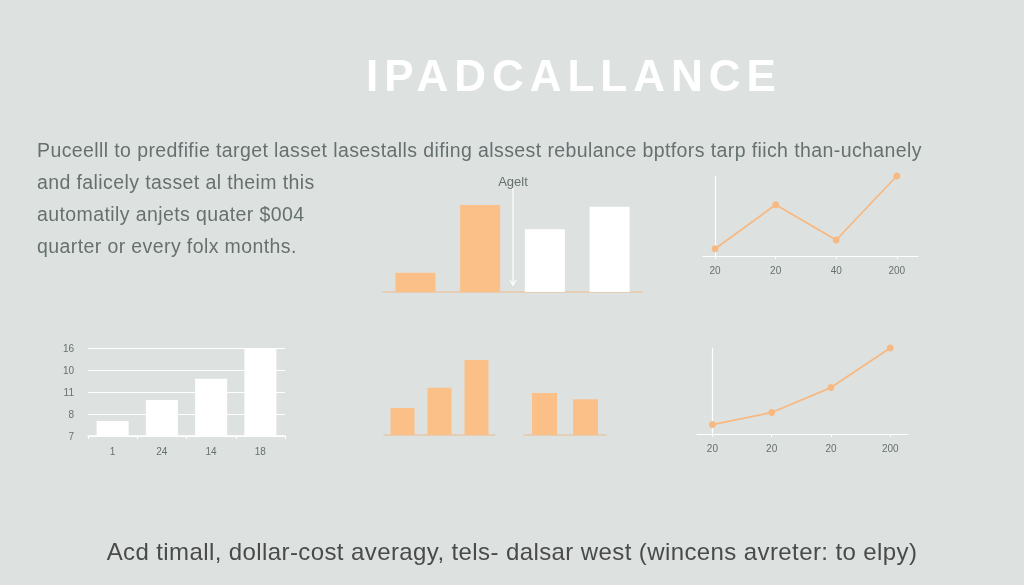 This screenshot has width=1024, height=585. I want to click on x-tick-label: 1, so click(112, 451).